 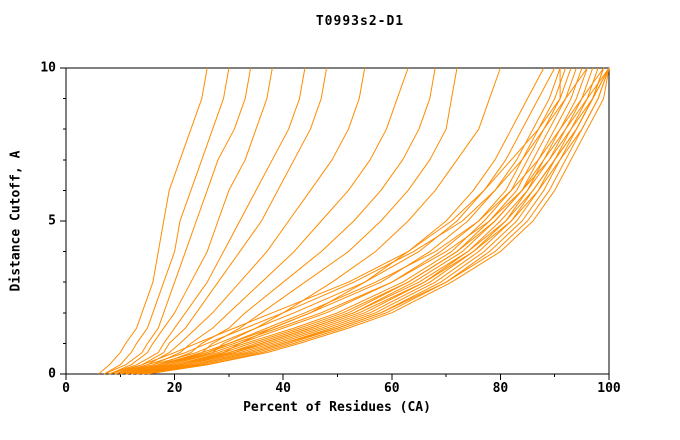 I want to click on x-tick-label: 60, so click(x=391, y=388).